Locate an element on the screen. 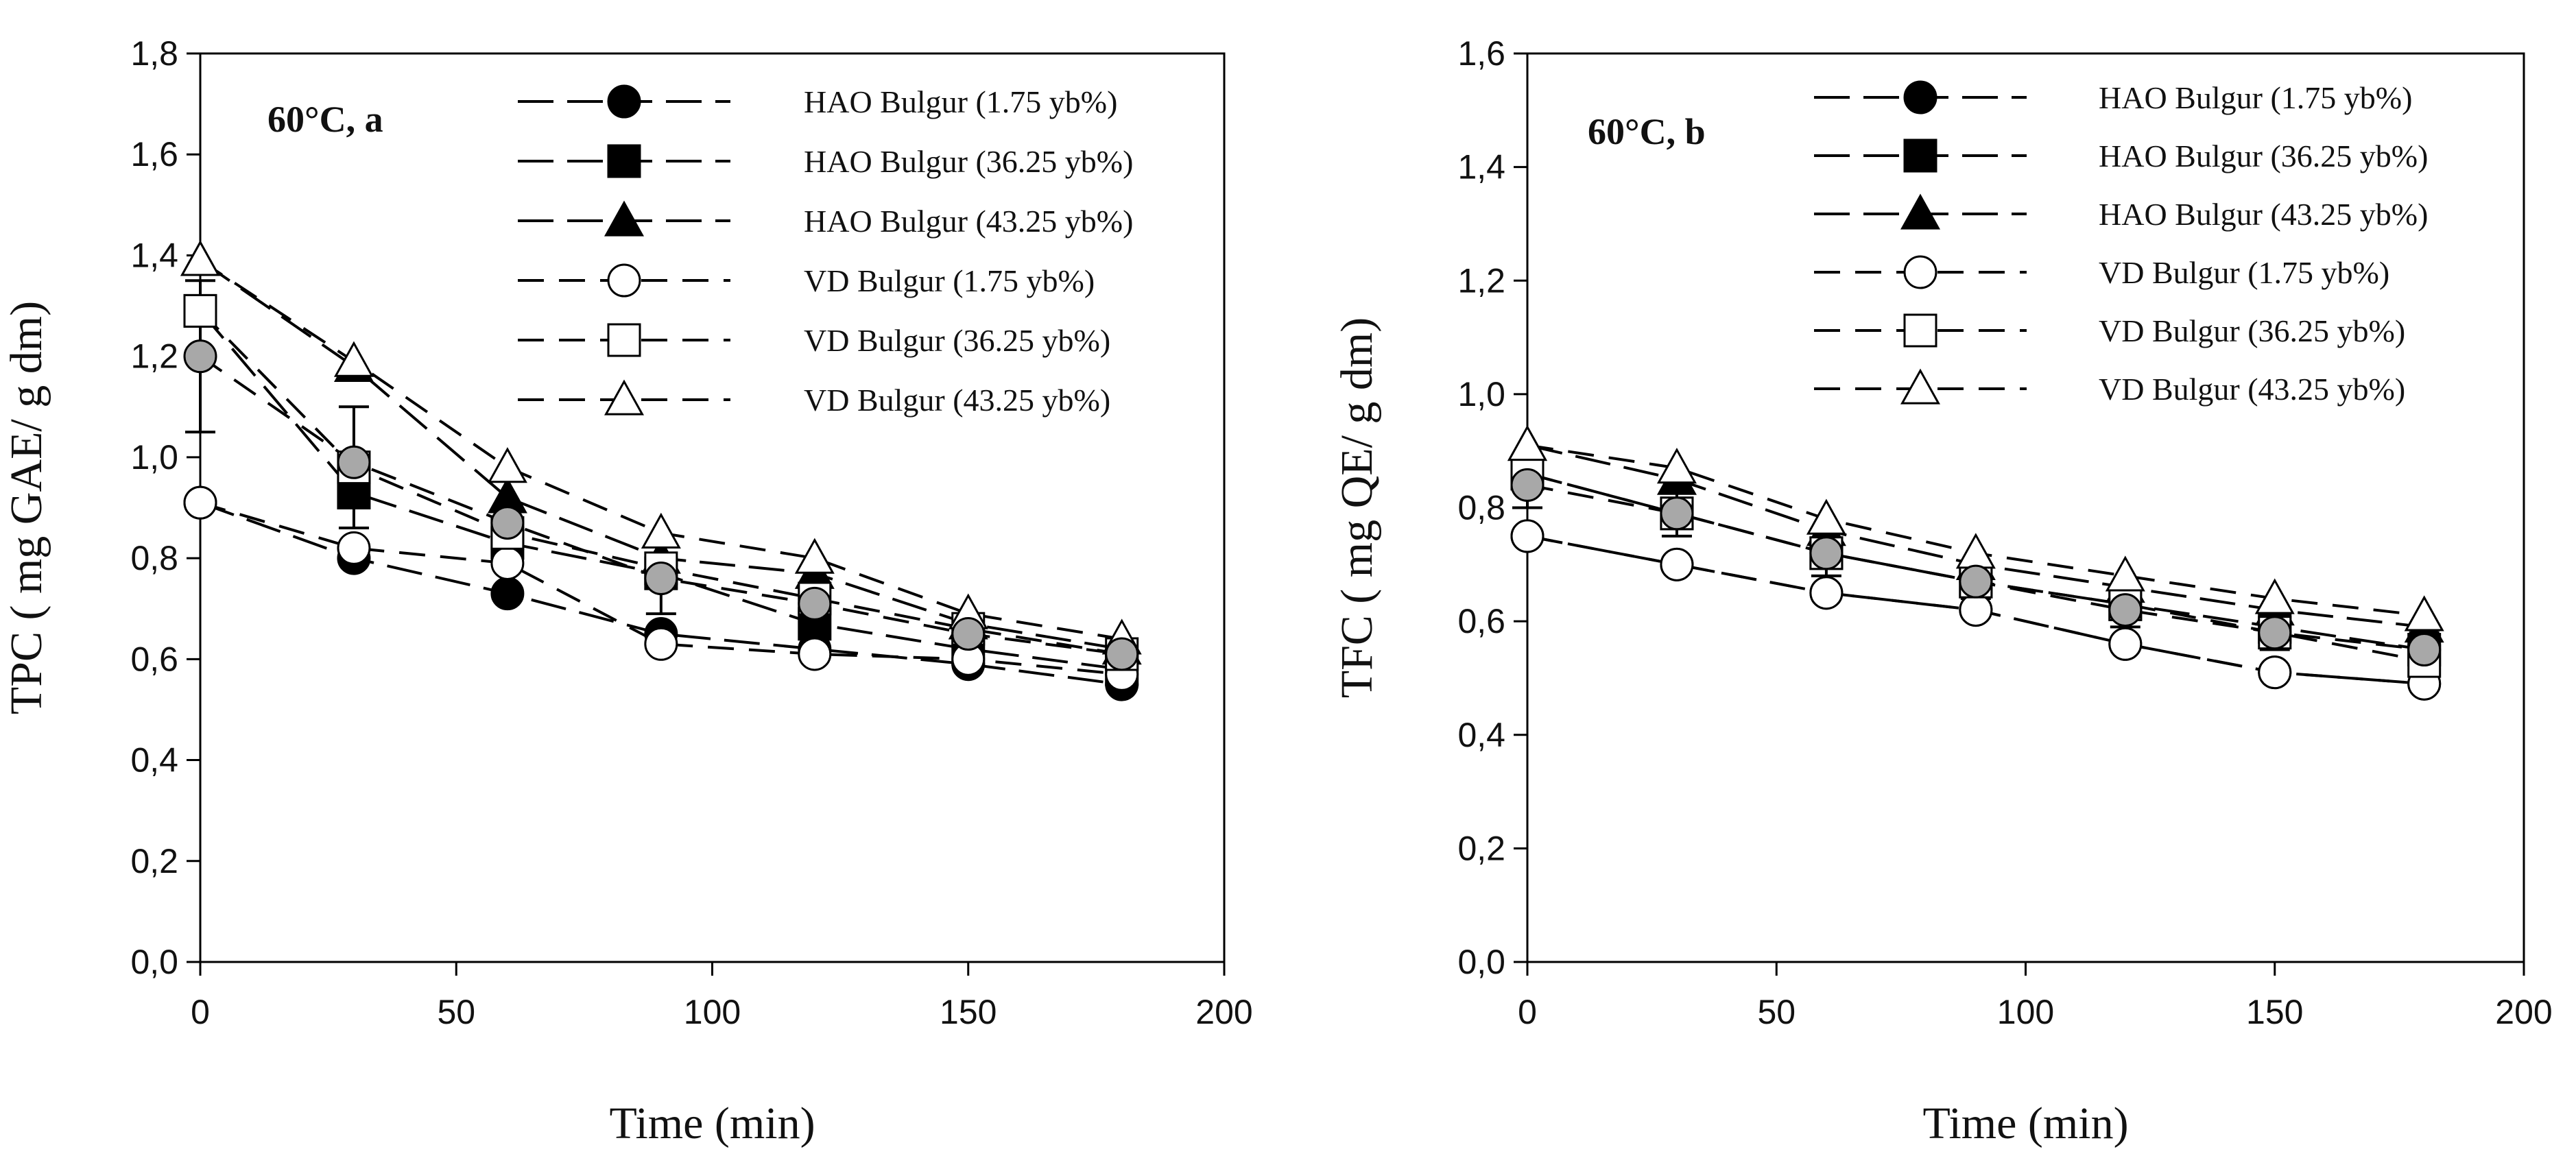 This screenshot has width=2576, height=1156. y-tick-label: 1,6 is located at coordinates (154, 154).